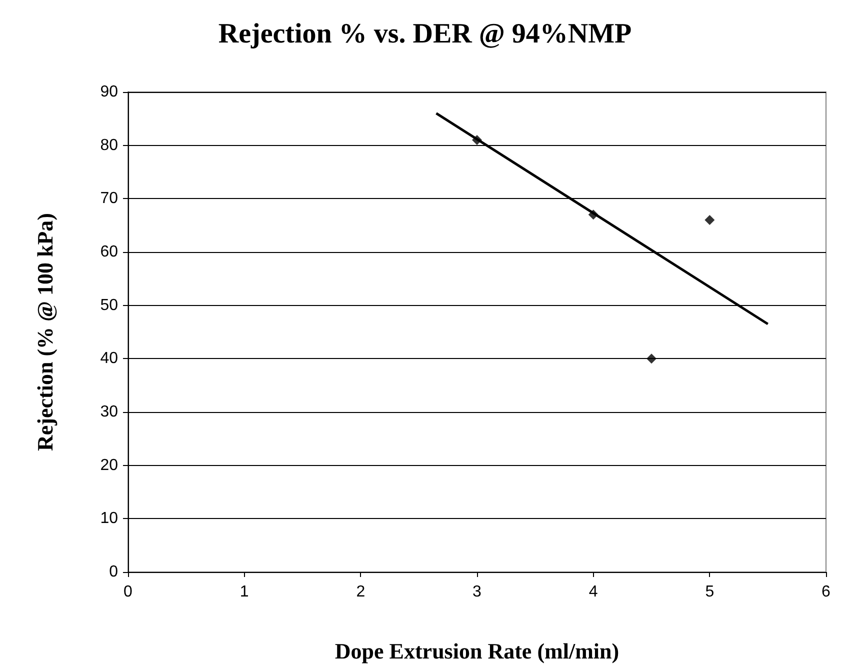 The image size is (850, 667). I want to click on y-tick-label: 40, so click(109, 359).